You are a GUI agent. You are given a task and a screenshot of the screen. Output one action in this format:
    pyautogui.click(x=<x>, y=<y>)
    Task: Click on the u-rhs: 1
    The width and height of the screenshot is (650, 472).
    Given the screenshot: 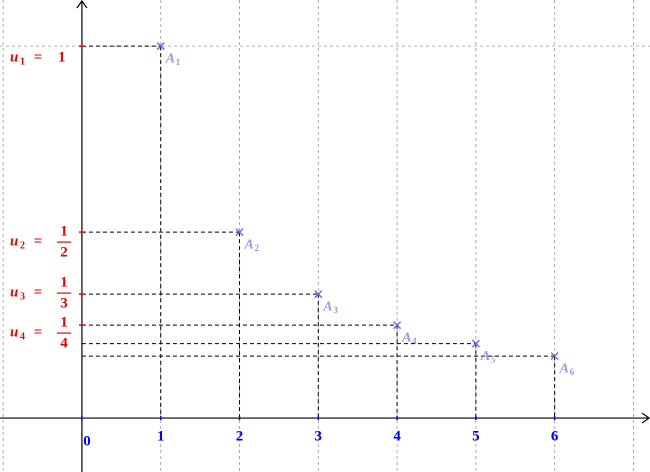 What is the action you would take?
    pyautogui.click(x=62, y=58)
    